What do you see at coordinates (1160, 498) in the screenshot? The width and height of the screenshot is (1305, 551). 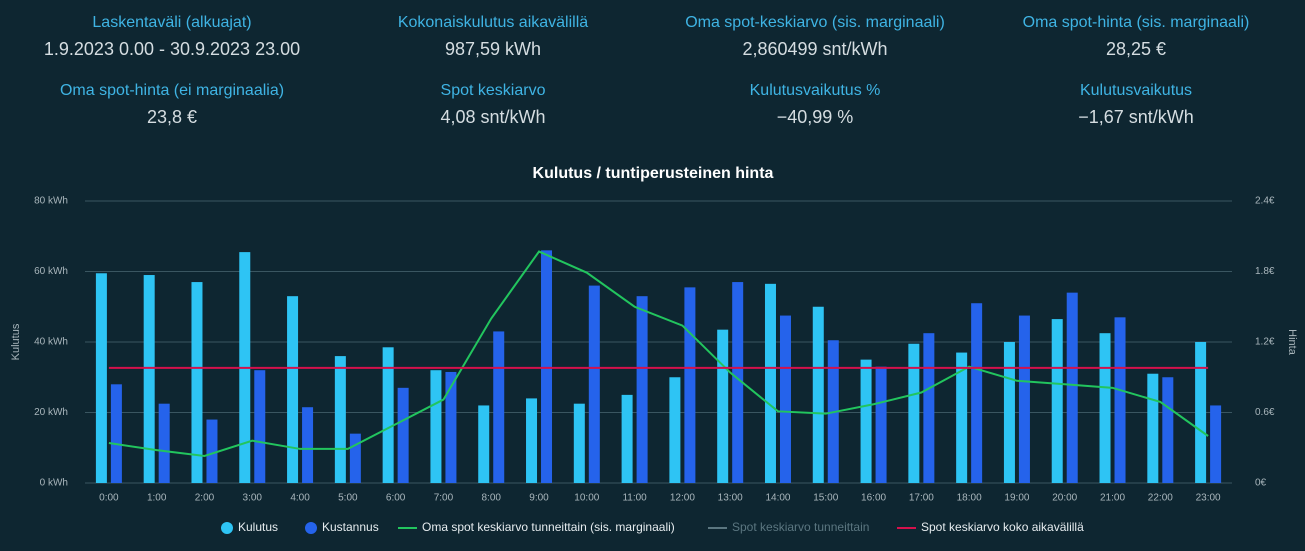 I see `x-tick-label: 22:00` at bounding box center [1160, 498].